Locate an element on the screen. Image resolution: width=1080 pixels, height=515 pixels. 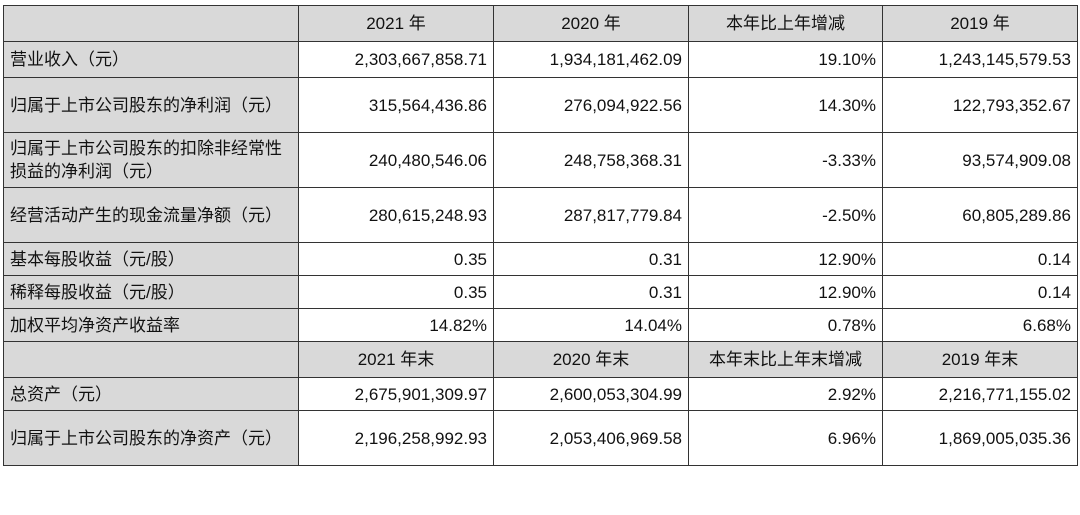
value-2021: 240,480,546.06 is located at coordinates (396, 160).